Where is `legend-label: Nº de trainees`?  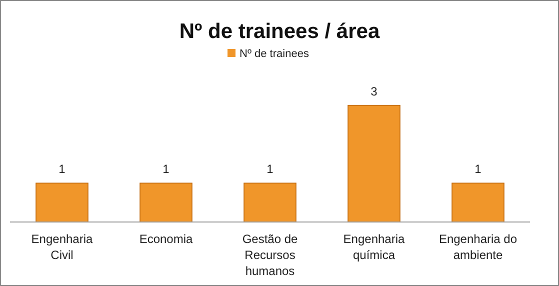 legend-label: Nº de trainees is located at coordinates (275, 54).